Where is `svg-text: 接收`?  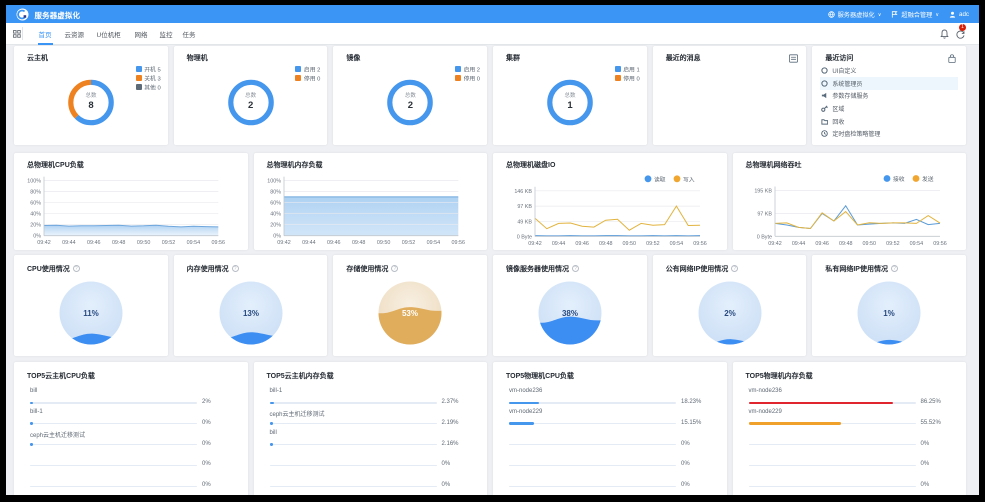 svg-text: 接收 is located at coordinates (899, 179).